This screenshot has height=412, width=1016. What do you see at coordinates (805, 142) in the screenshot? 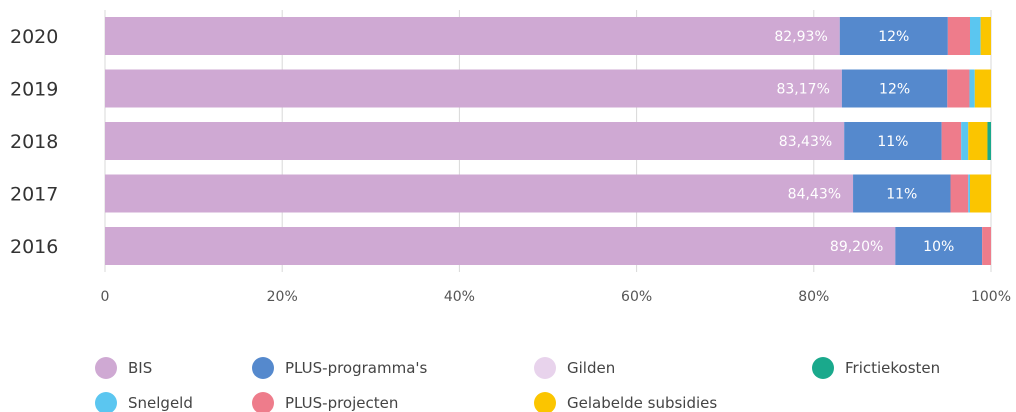
I see `data-label-bis: 83,43%` at bounding box center [805, 142].